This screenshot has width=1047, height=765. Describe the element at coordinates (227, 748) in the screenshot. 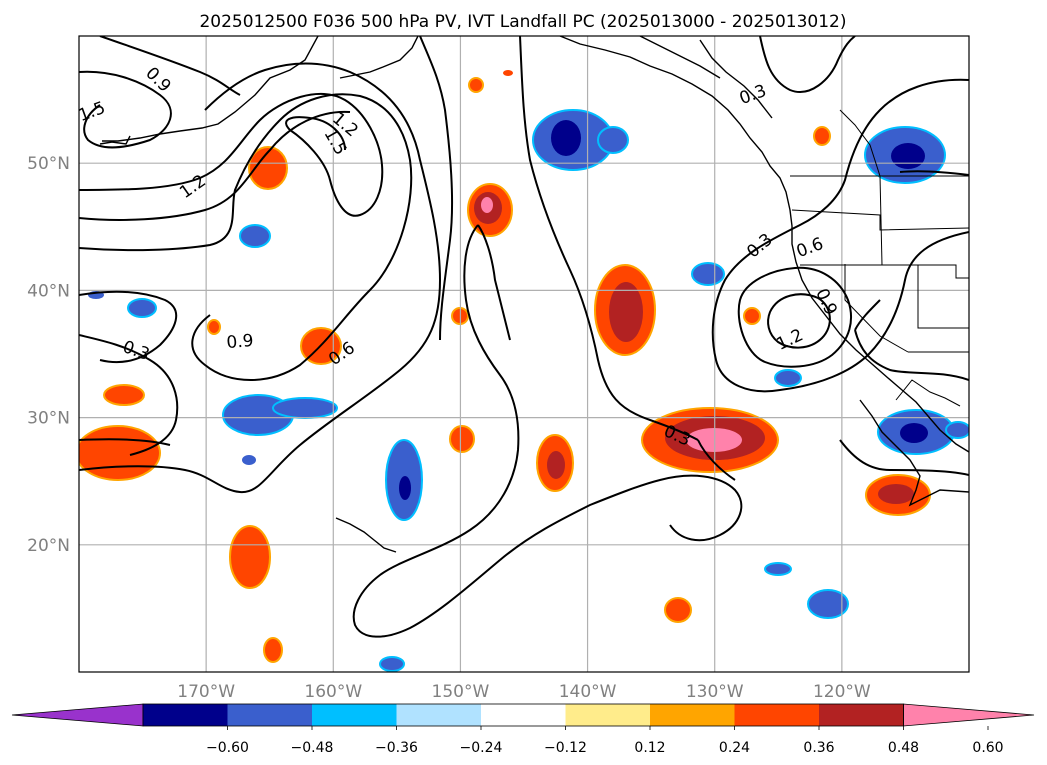

I see `colorbar-tick-label: −0.60` at that location.